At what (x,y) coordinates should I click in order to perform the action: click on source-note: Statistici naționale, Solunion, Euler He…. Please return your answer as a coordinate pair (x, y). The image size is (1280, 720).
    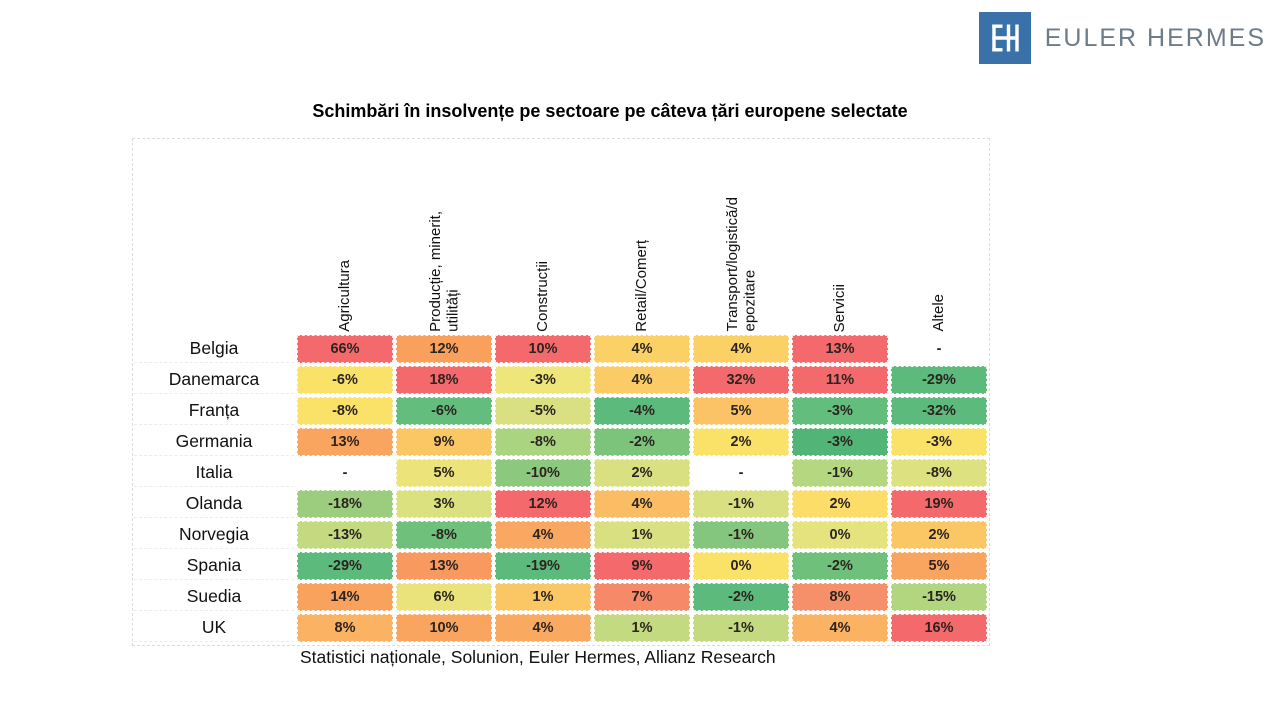
    Looking at the image, I should click on (538, 657).